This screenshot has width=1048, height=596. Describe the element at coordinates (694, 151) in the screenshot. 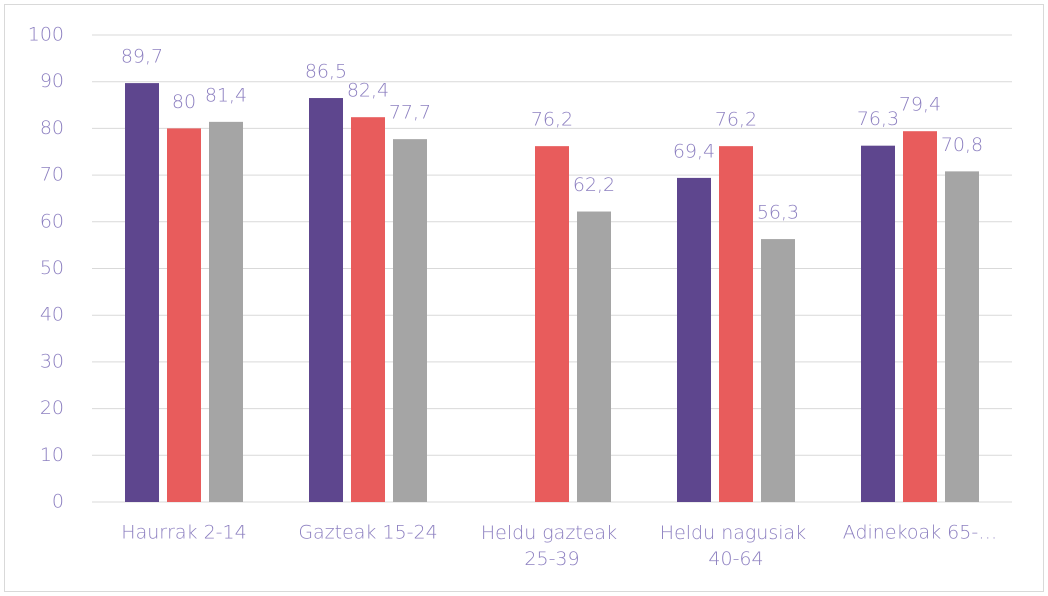

I see `value-label: 69,4` at that location.